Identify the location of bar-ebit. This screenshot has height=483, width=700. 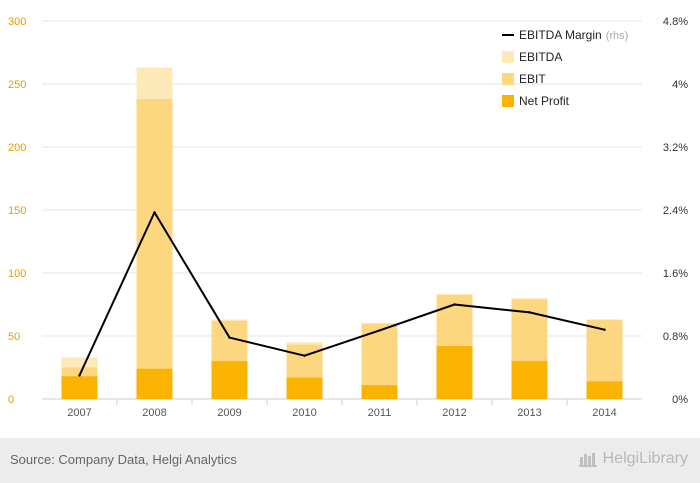
(154, 249).